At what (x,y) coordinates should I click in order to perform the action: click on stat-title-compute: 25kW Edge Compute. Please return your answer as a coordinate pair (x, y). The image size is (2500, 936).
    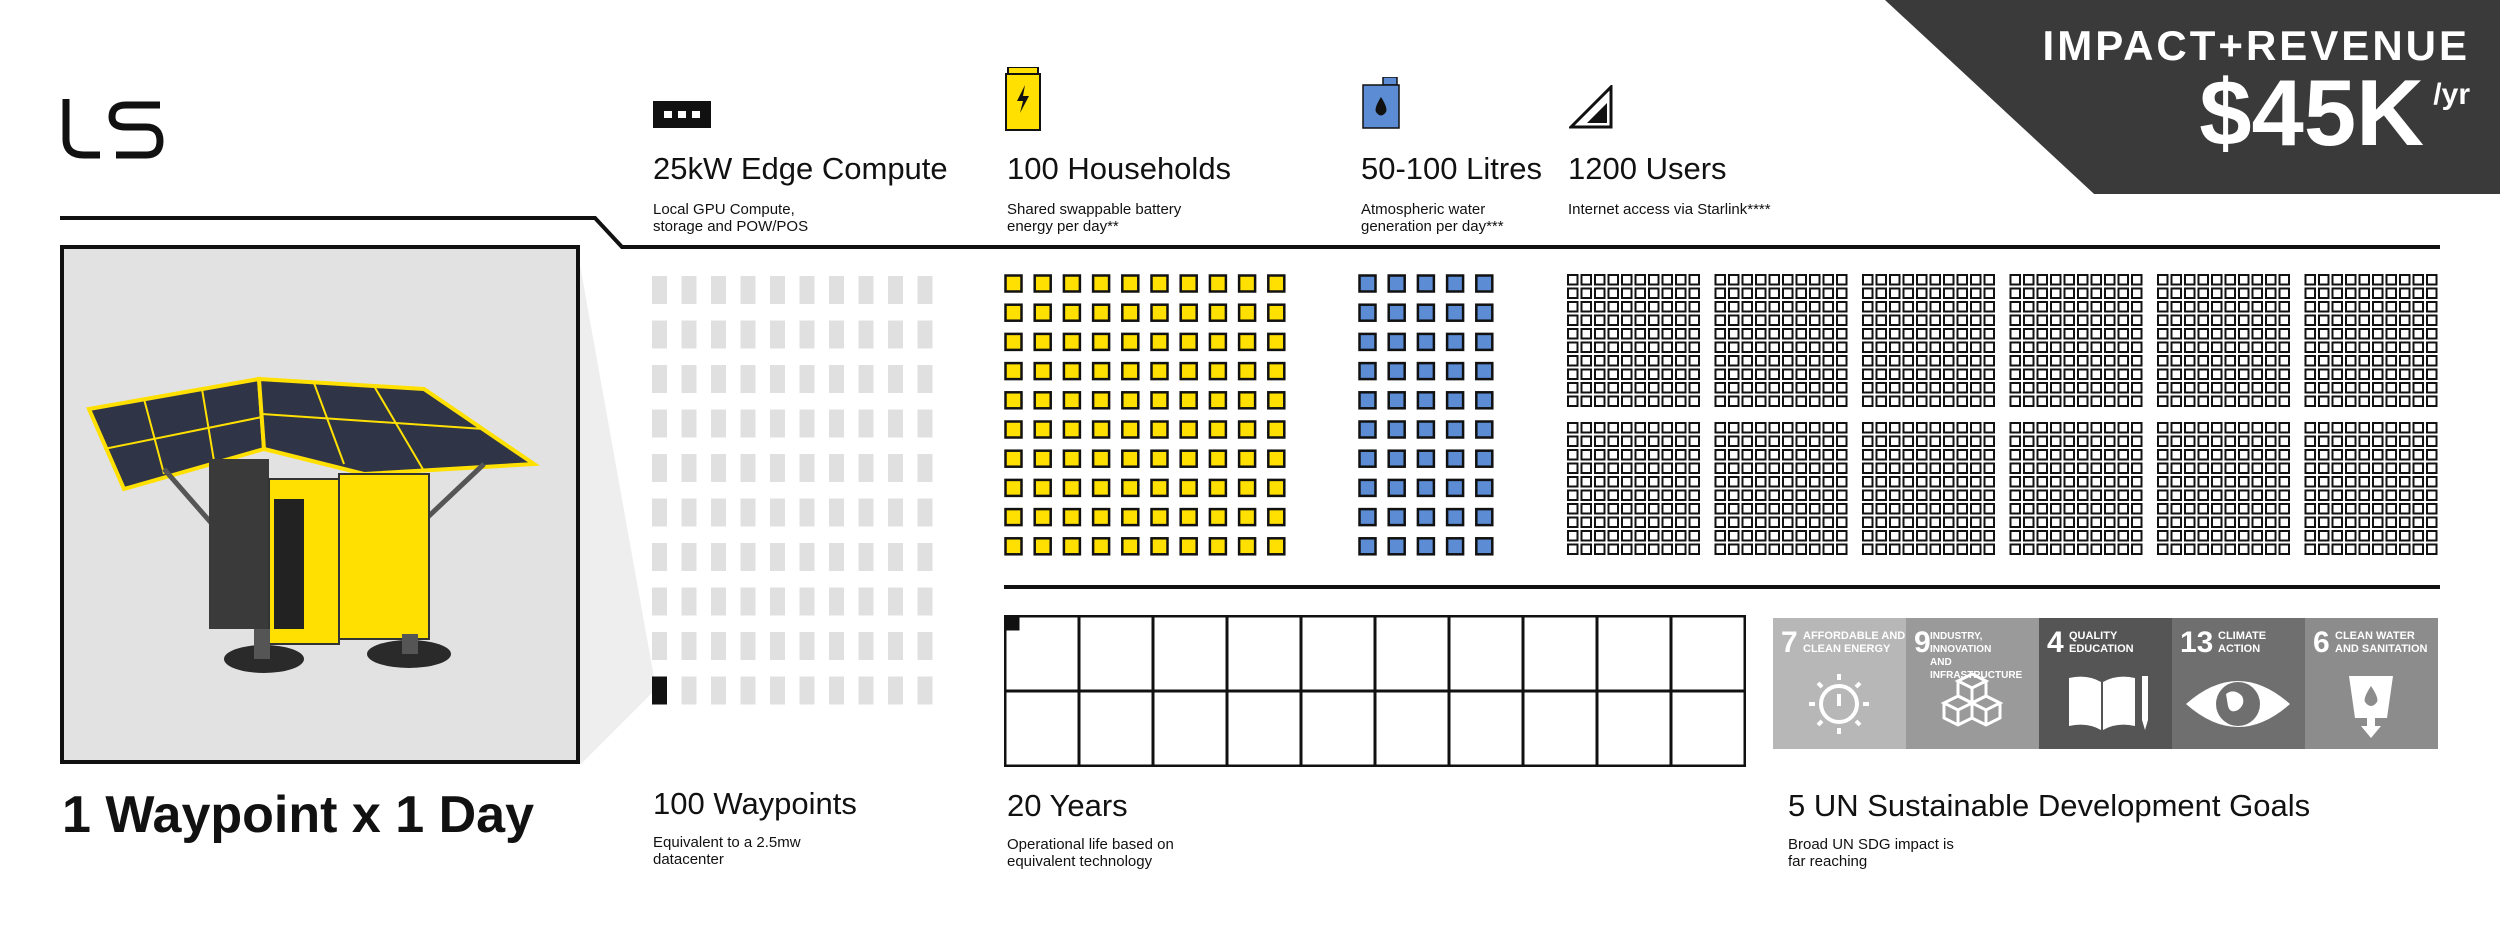
    Looking at the image, I should click on (800, 168).